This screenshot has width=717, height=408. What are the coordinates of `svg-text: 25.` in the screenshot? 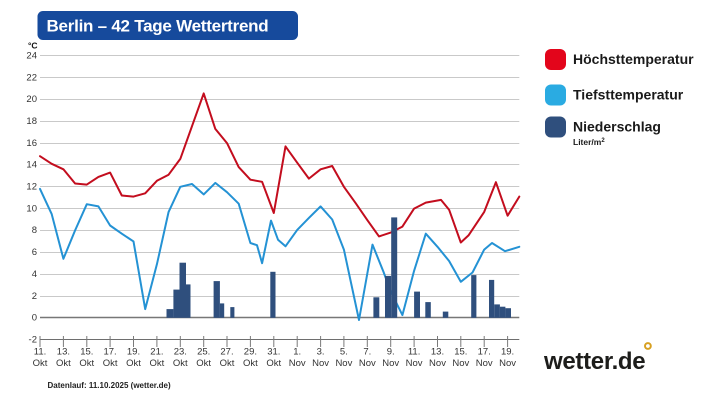 It's located at (203, 352).